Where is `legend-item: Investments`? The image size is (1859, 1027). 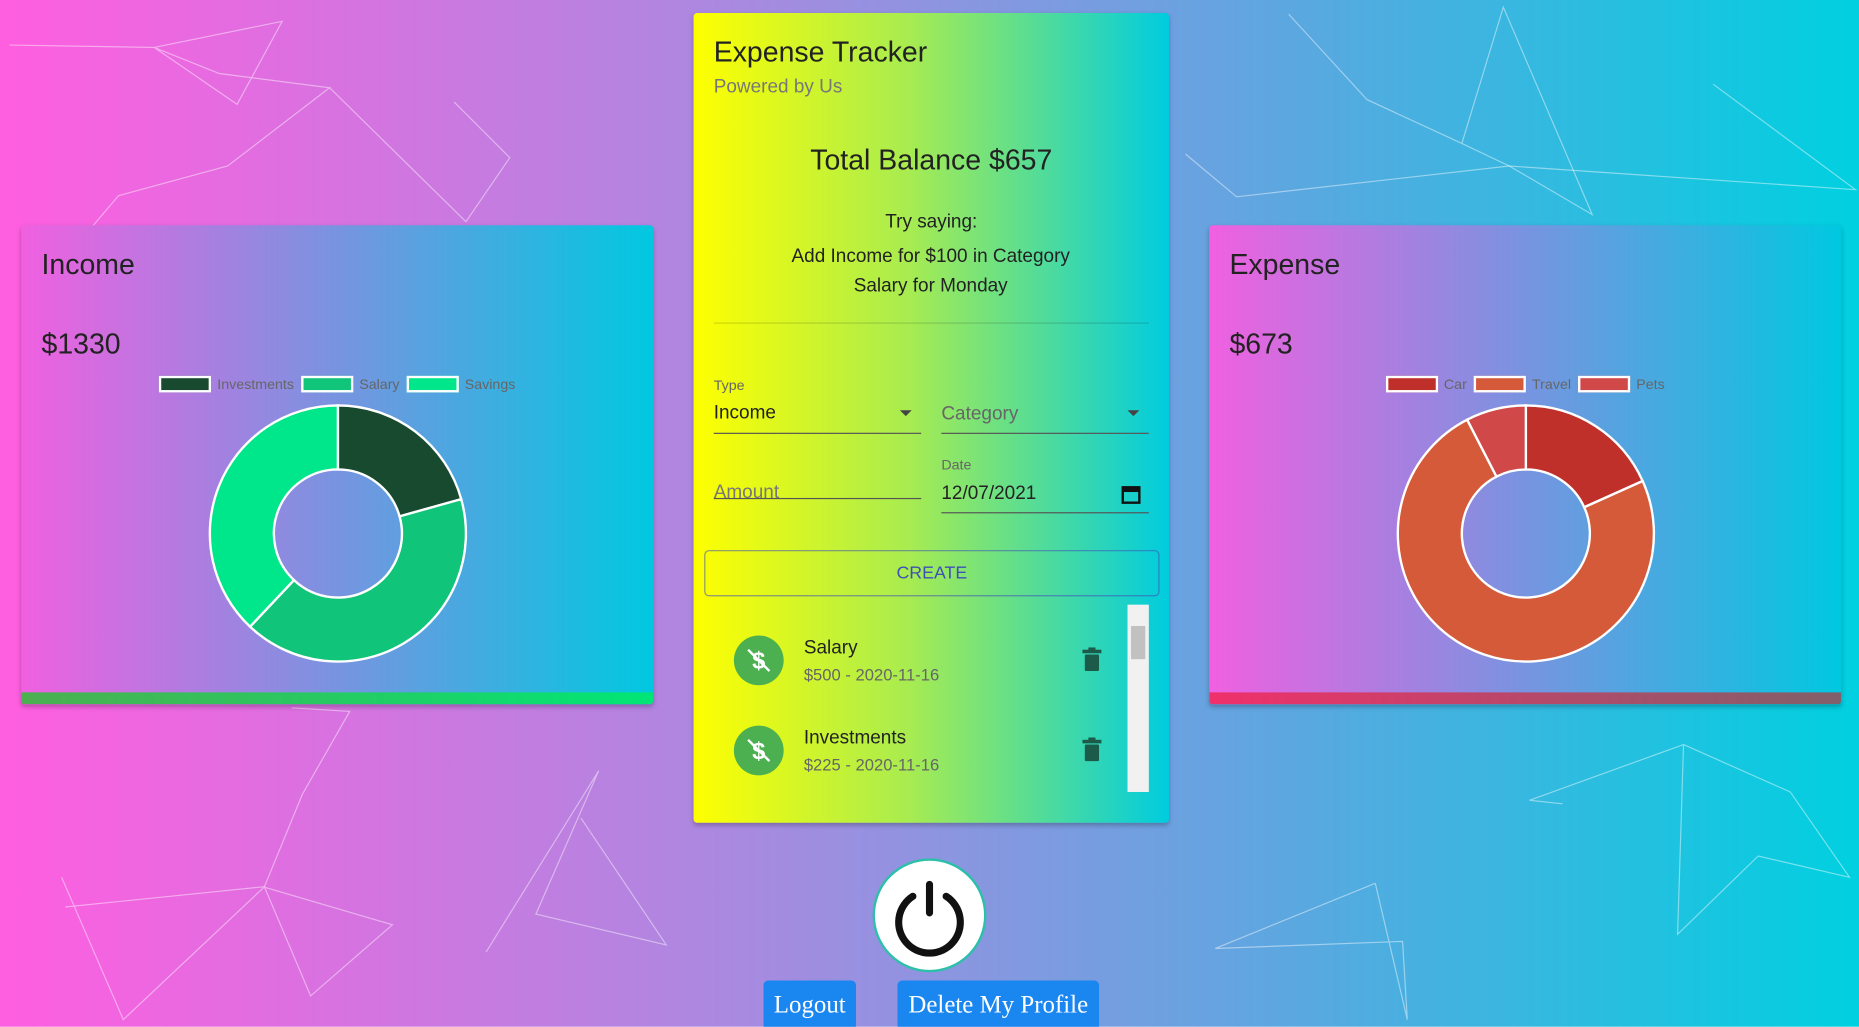 legend-item: Investments is located at coordinates (227, 384).